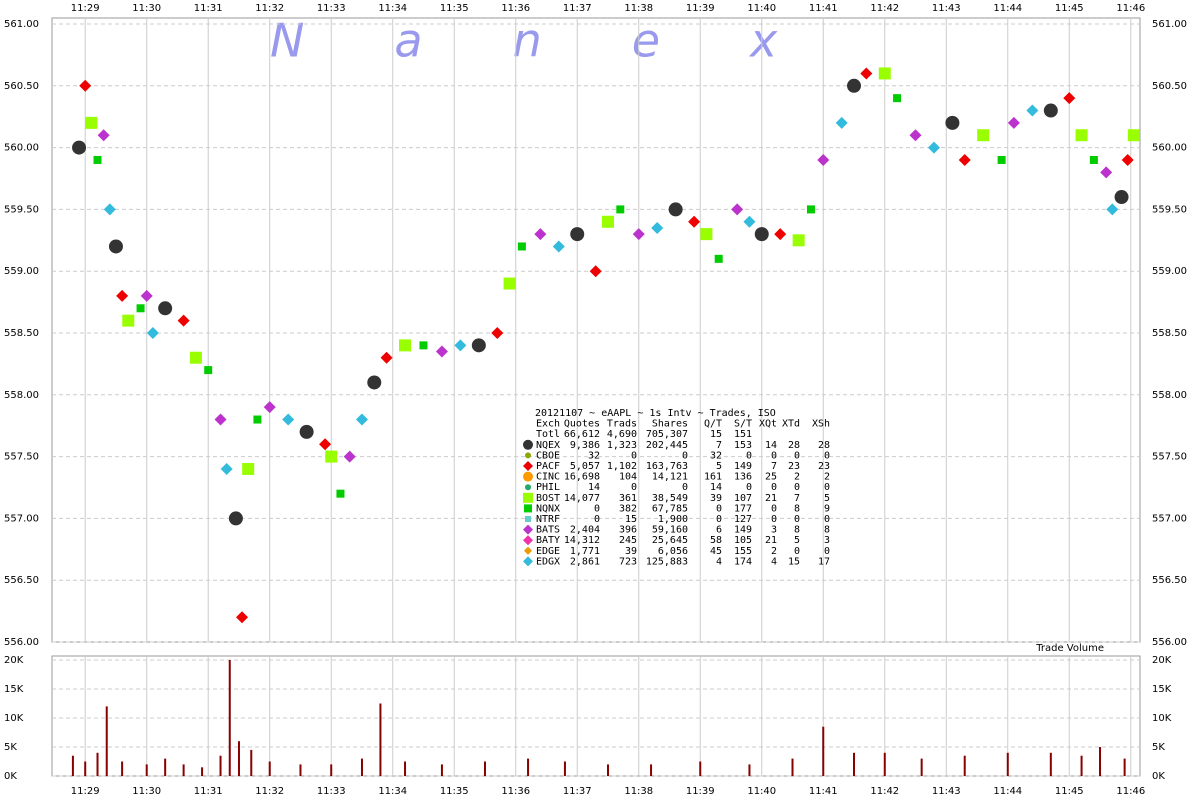  I want to click on table-cell: 245, so click(628, 540).